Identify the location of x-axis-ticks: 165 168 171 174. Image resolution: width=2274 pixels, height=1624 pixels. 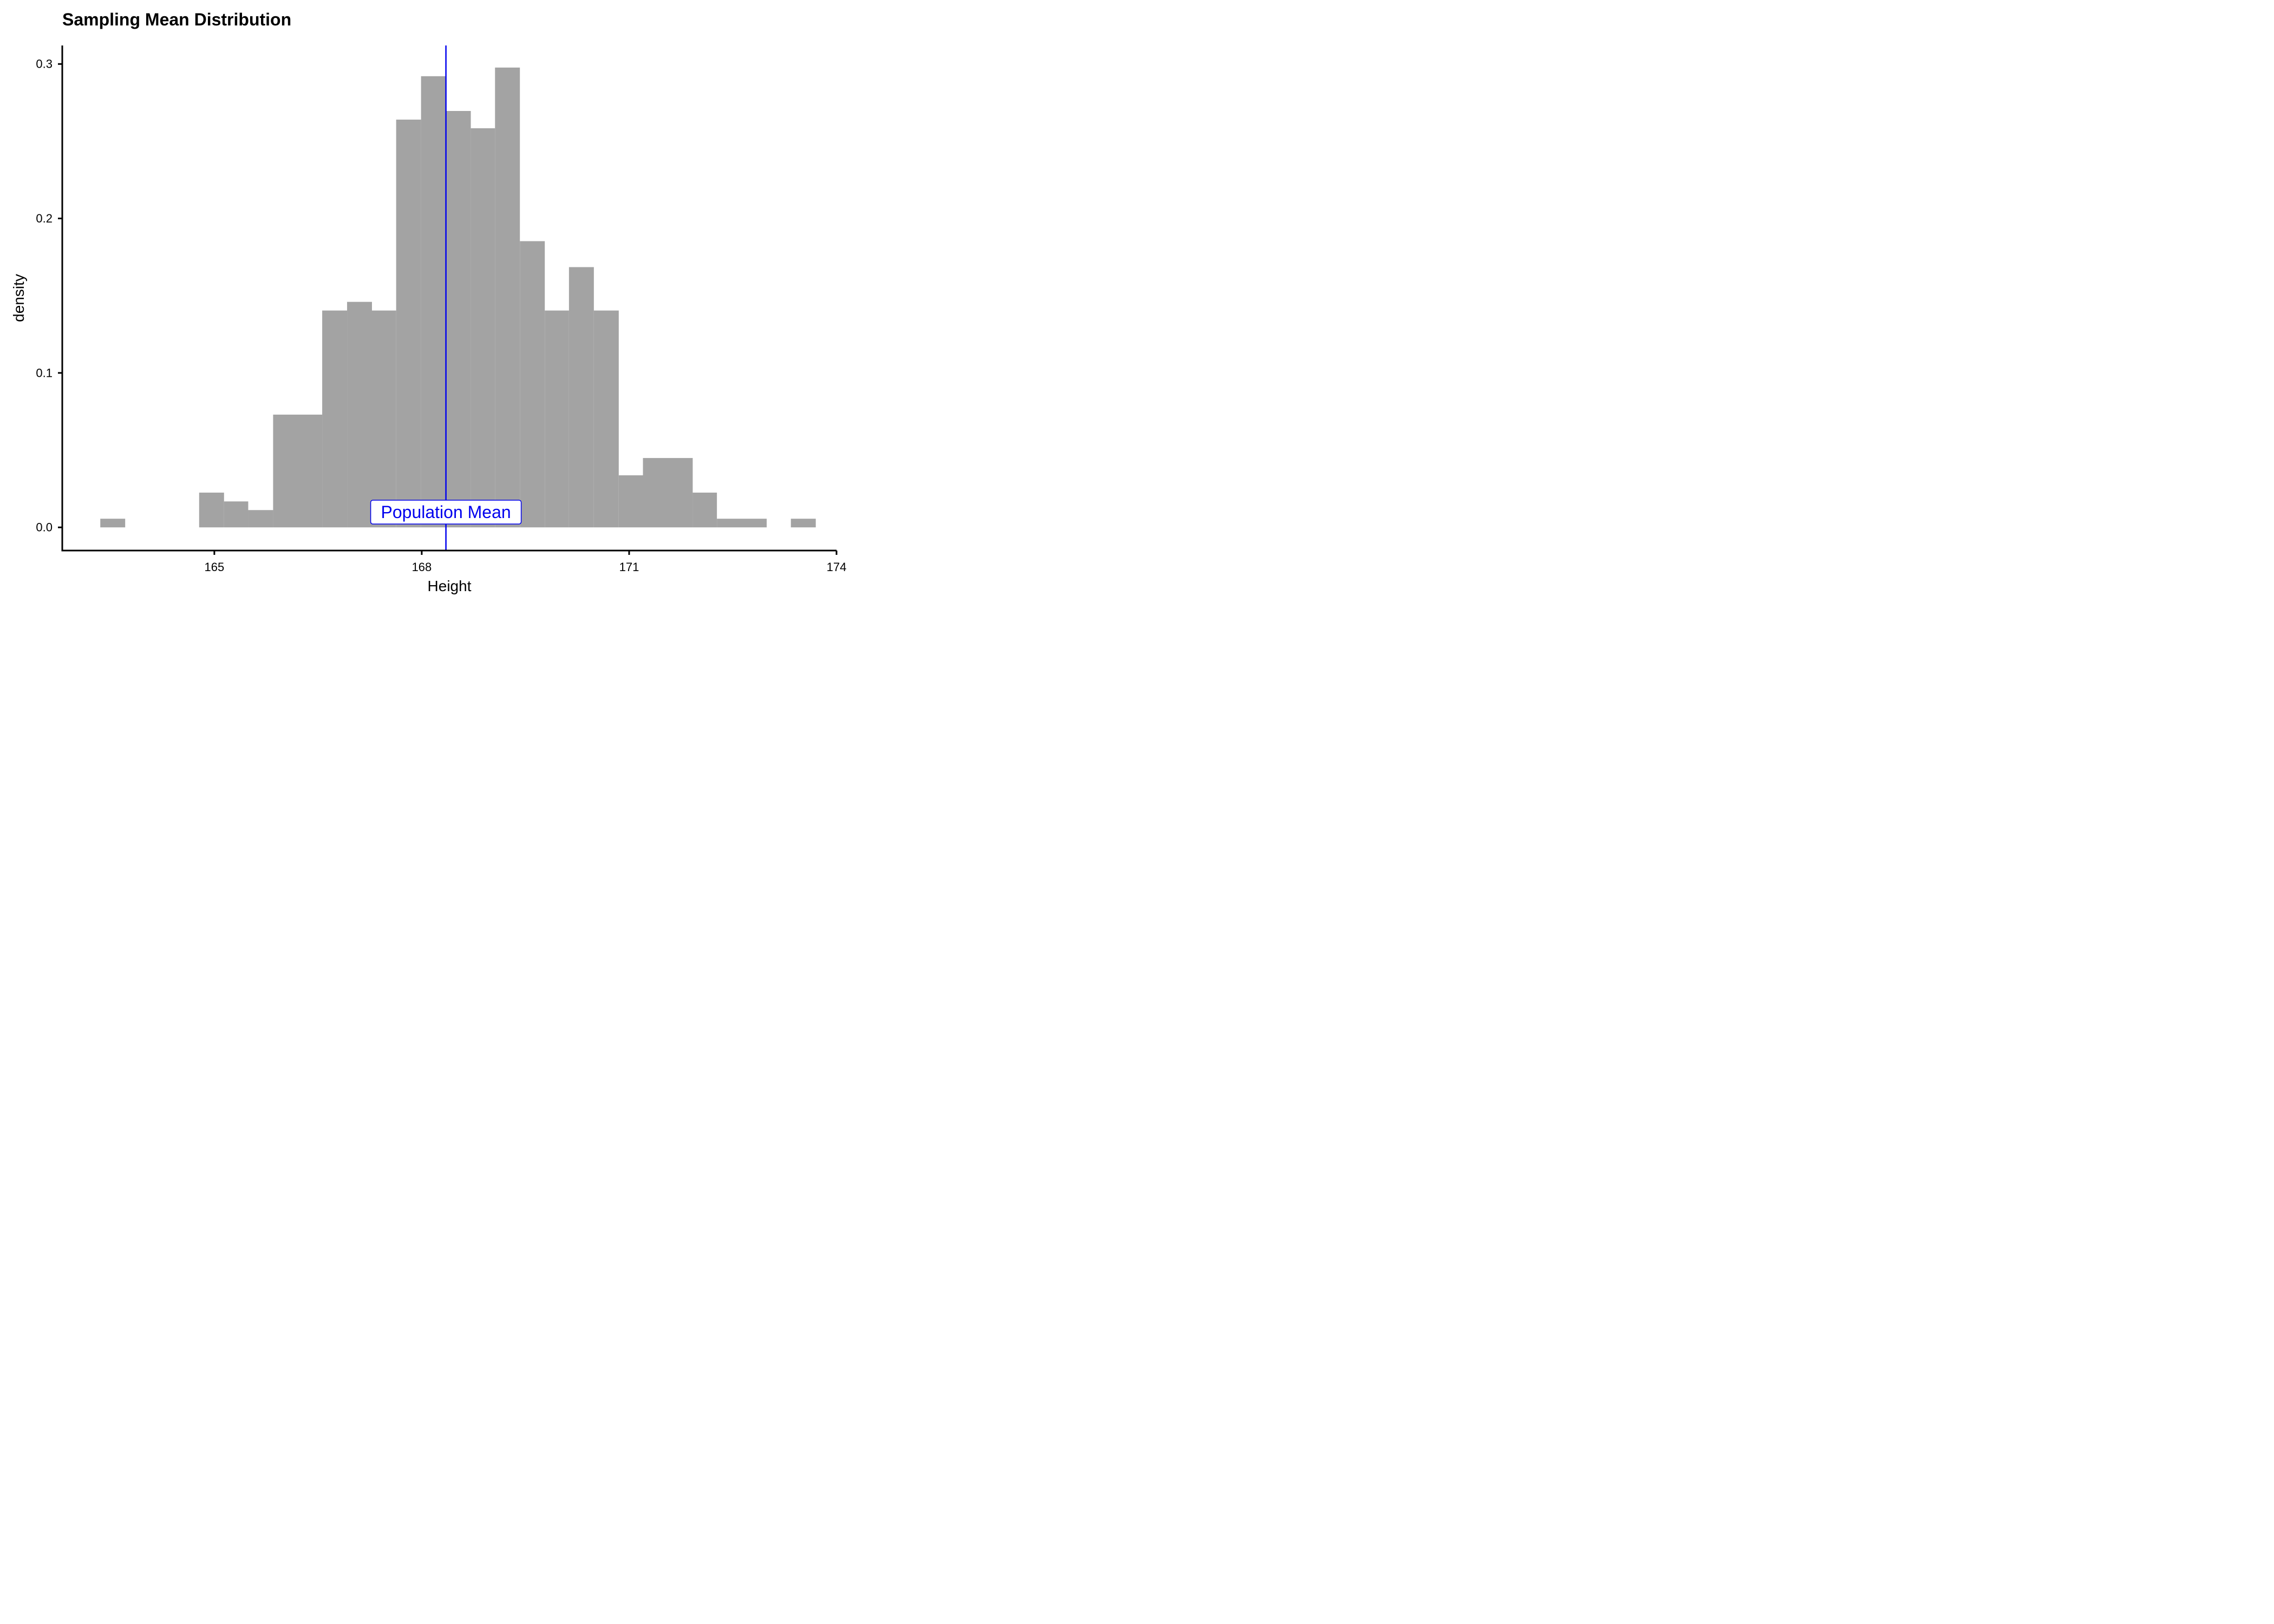
(526, 562).